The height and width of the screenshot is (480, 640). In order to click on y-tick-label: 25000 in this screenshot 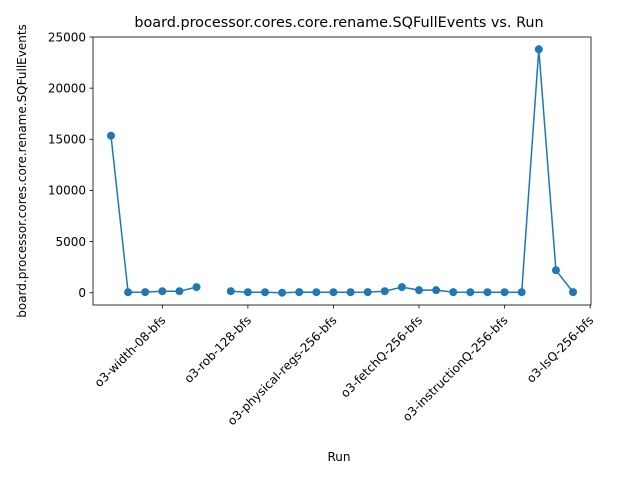, I will do `click(67, 37)`.